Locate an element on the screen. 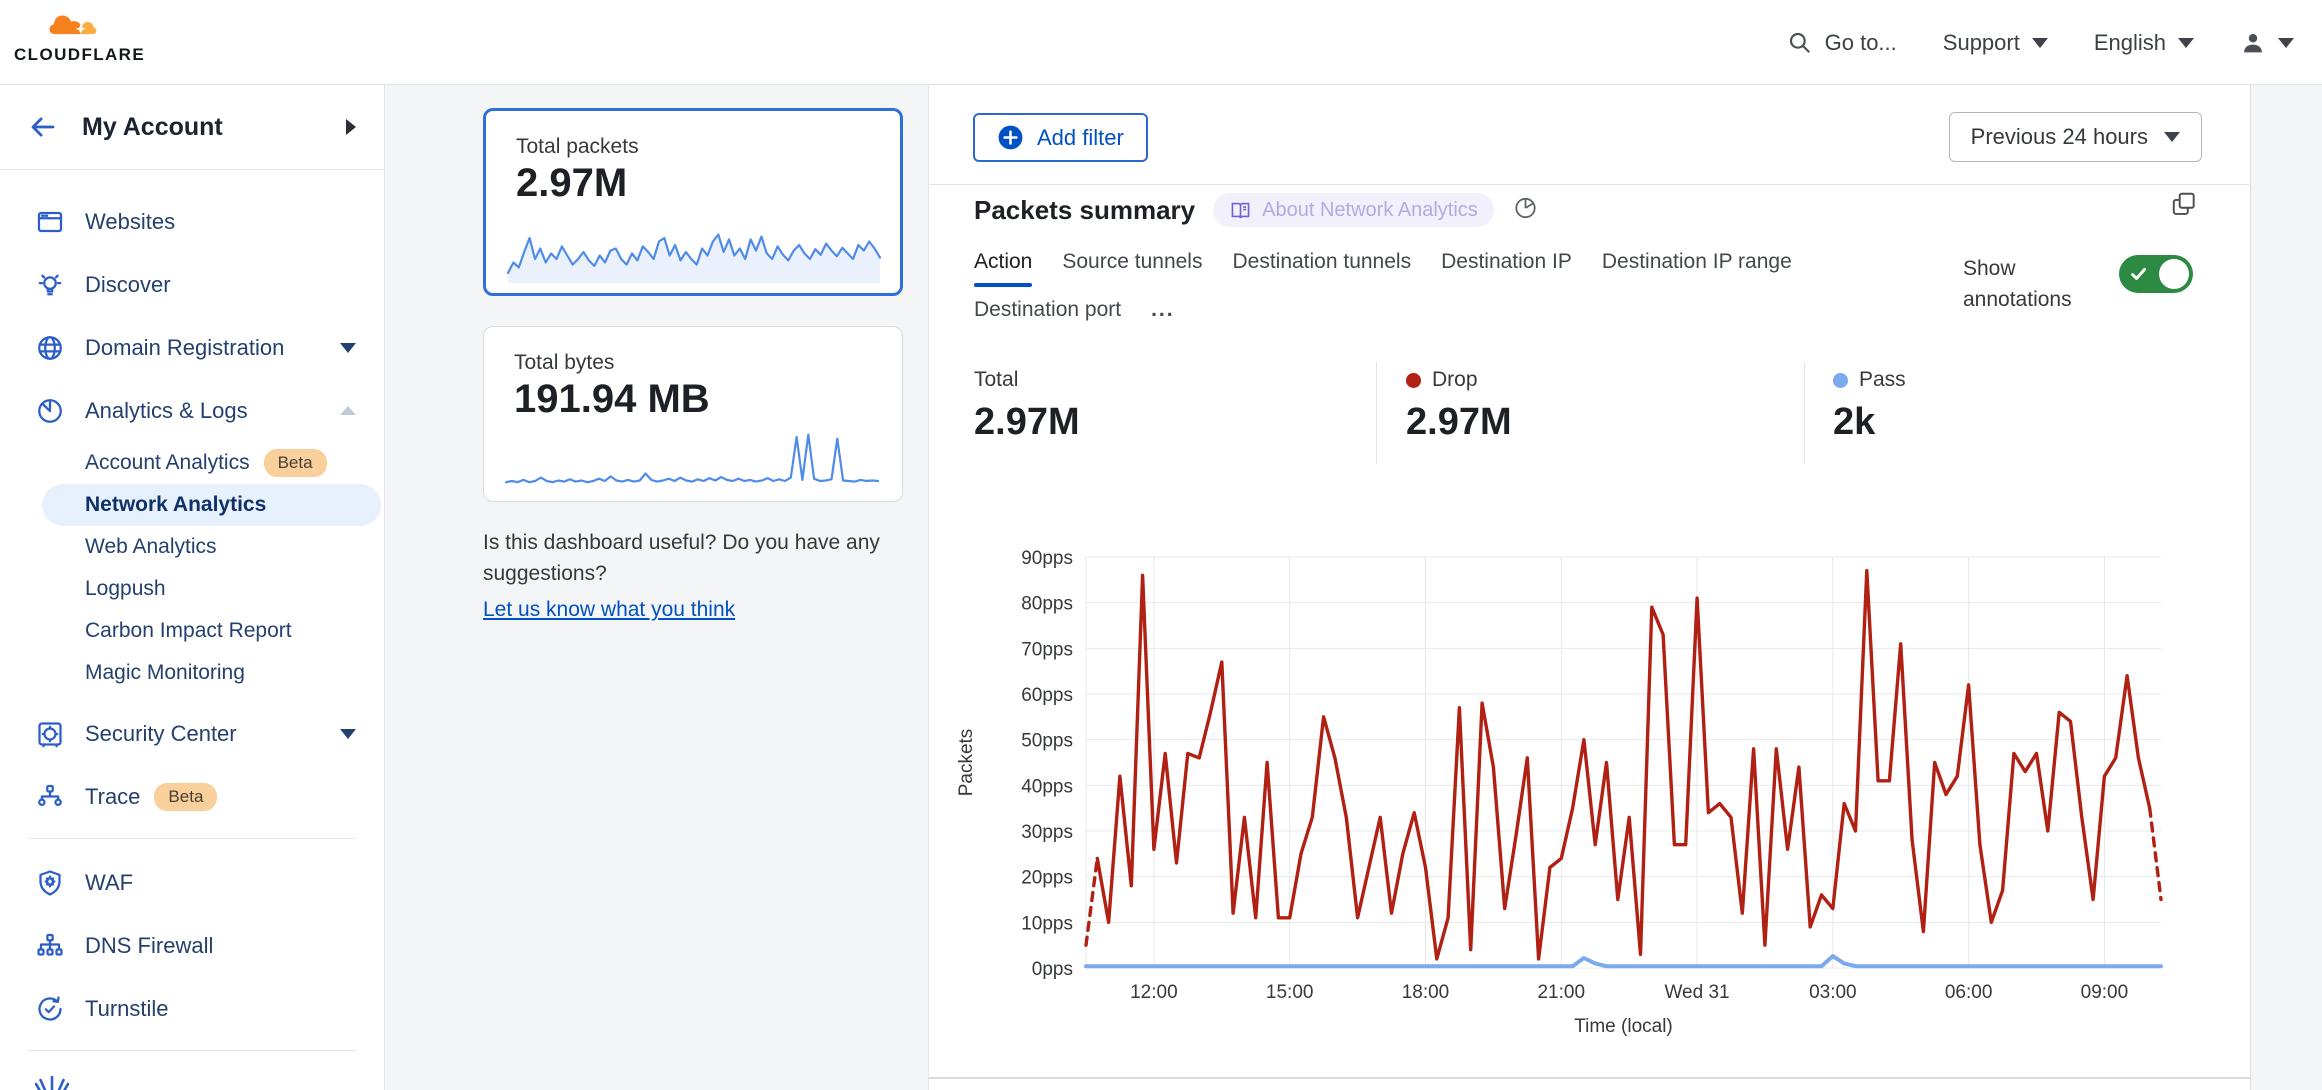 Image resolution: width=2322 pixels, height=1090 pixels. sidebar-item-magic-monitoring: Magic Monitoring is located at coordinates (165, 672).